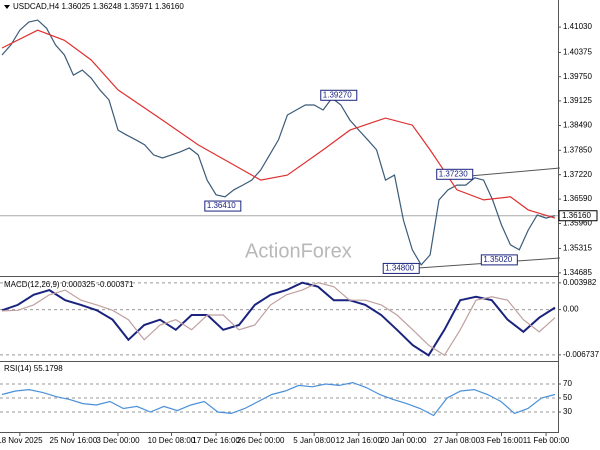  I want to click on x-tick-label: 26 Dec 00:00, so click(261, 440).